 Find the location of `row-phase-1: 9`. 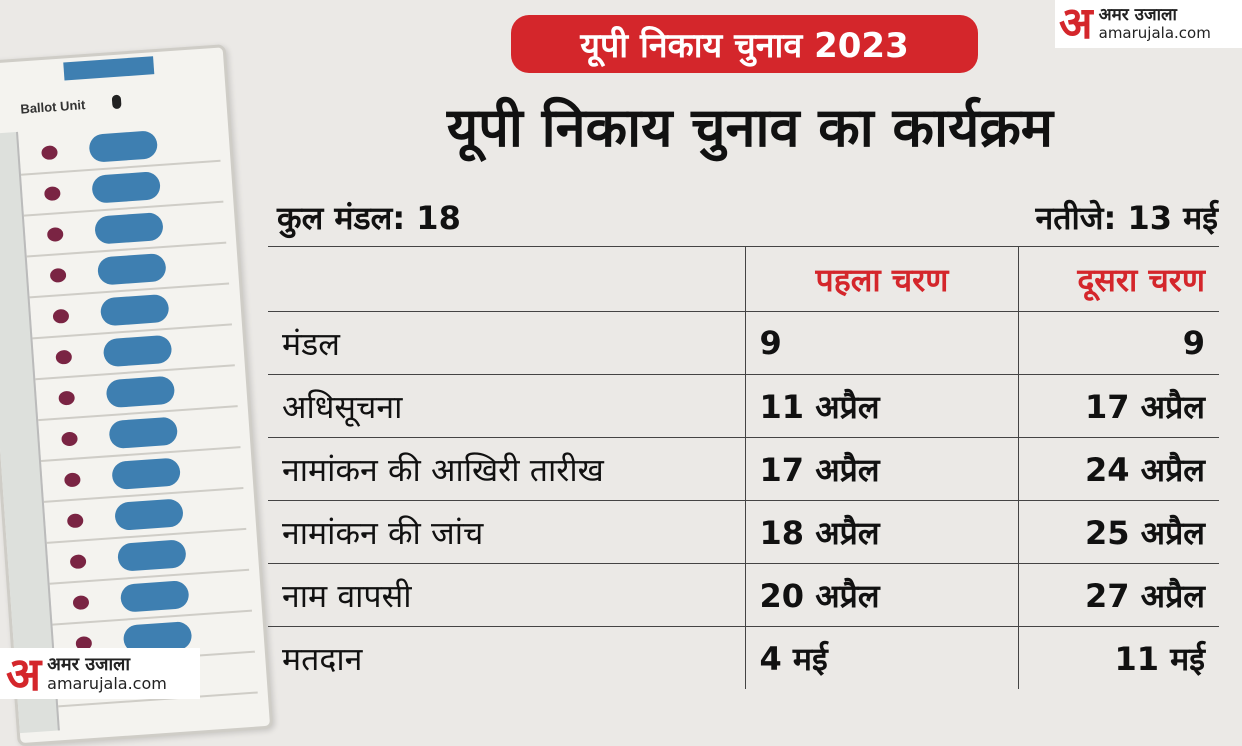

row-phase-1: 9 is located at coordinates (881, 343).